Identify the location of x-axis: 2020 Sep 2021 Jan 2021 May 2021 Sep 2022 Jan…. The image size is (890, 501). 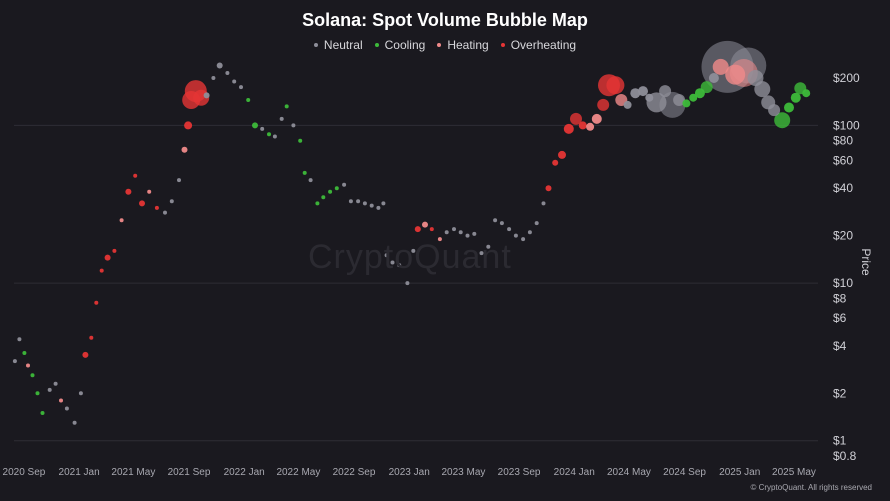
(409, 472).